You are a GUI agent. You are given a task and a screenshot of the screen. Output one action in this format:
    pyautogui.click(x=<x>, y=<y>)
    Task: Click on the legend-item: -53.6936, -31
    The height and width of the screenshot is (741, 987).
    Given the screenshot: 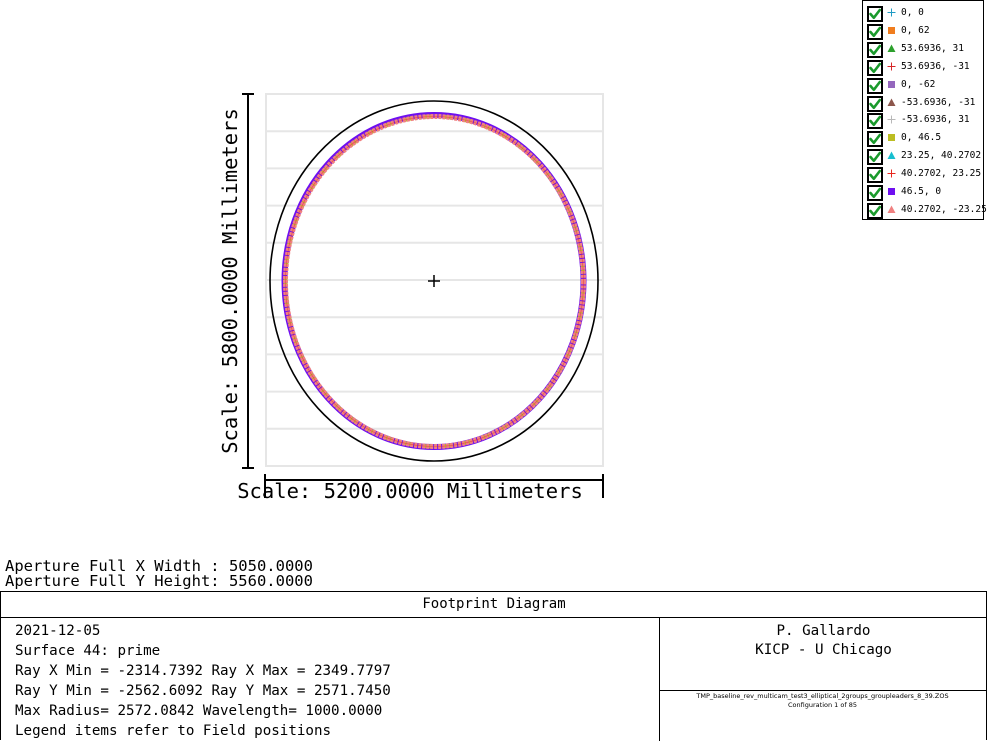 What is the action you would take?
    pyautogui.click(x=923, y=103)
    